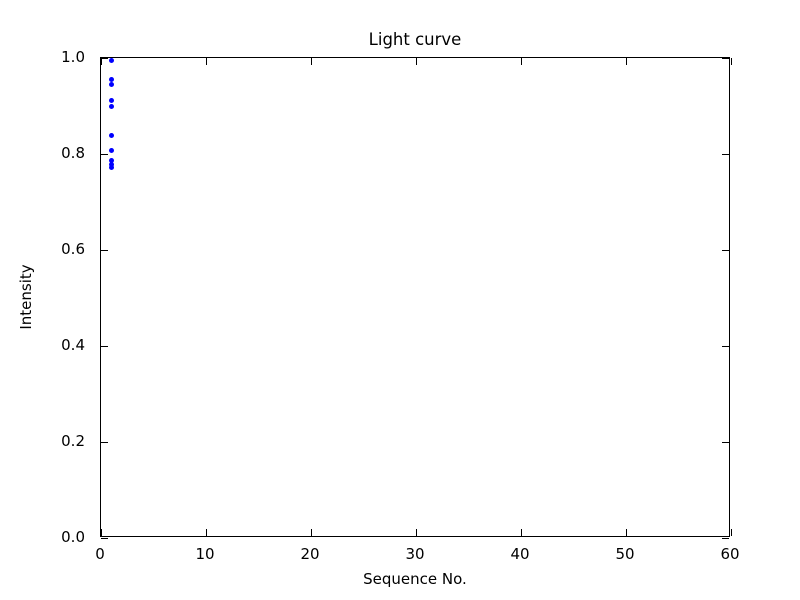  I want to click on y-tick-label: 0.6, so click(73, 249).